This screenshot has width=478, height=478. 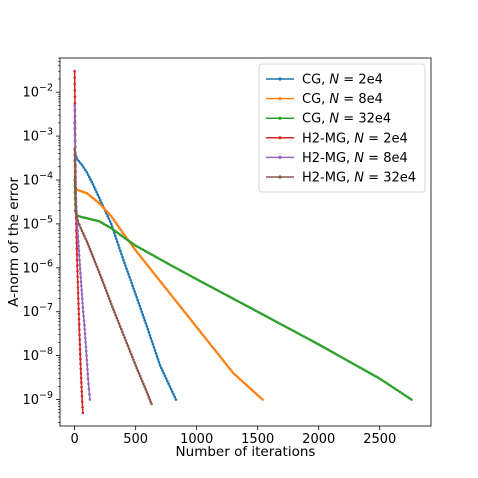 I want to click on y-tick-label: 10⁻⁷, so click(x=37, y=311).